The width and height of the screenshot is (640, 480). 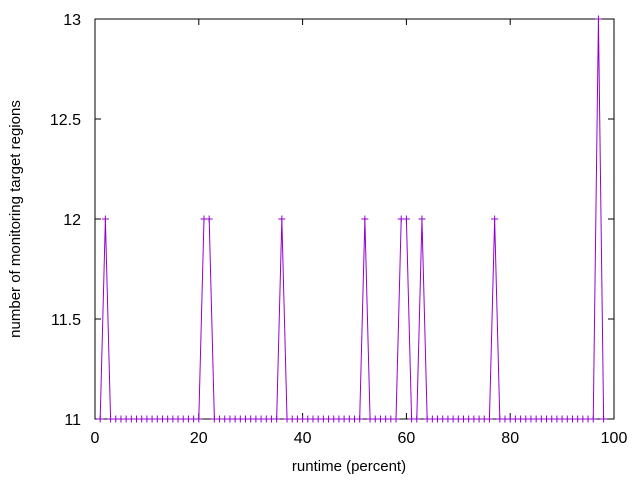 I want to click on y-tick-label: 11, so click(x=72, y=420).